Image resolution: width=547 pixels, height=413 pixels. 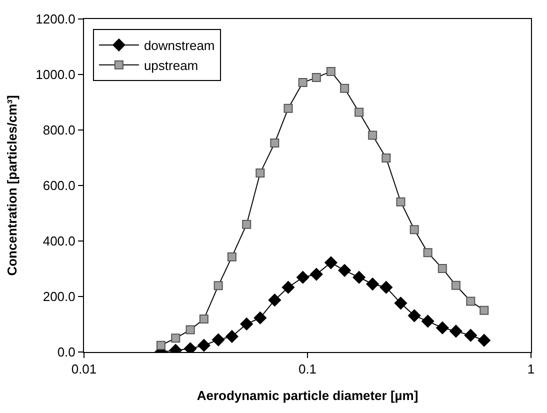 What do you see at coordinates (59, 130) in the screenshot?
I see `y-tick-label: 800.0` at bounding box center [59, 130].